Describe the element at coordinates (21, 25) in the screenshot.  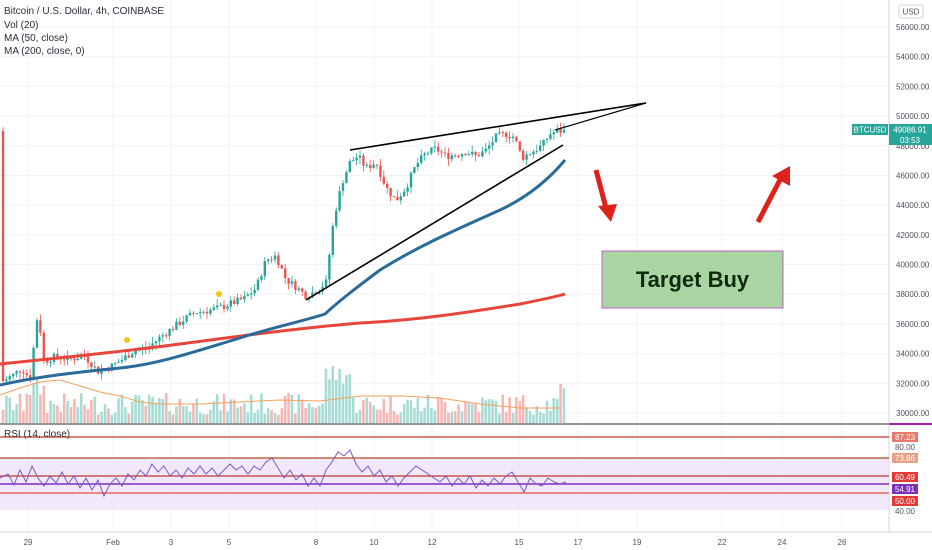
I see `indicator-volume: Vol (20)` at that location.